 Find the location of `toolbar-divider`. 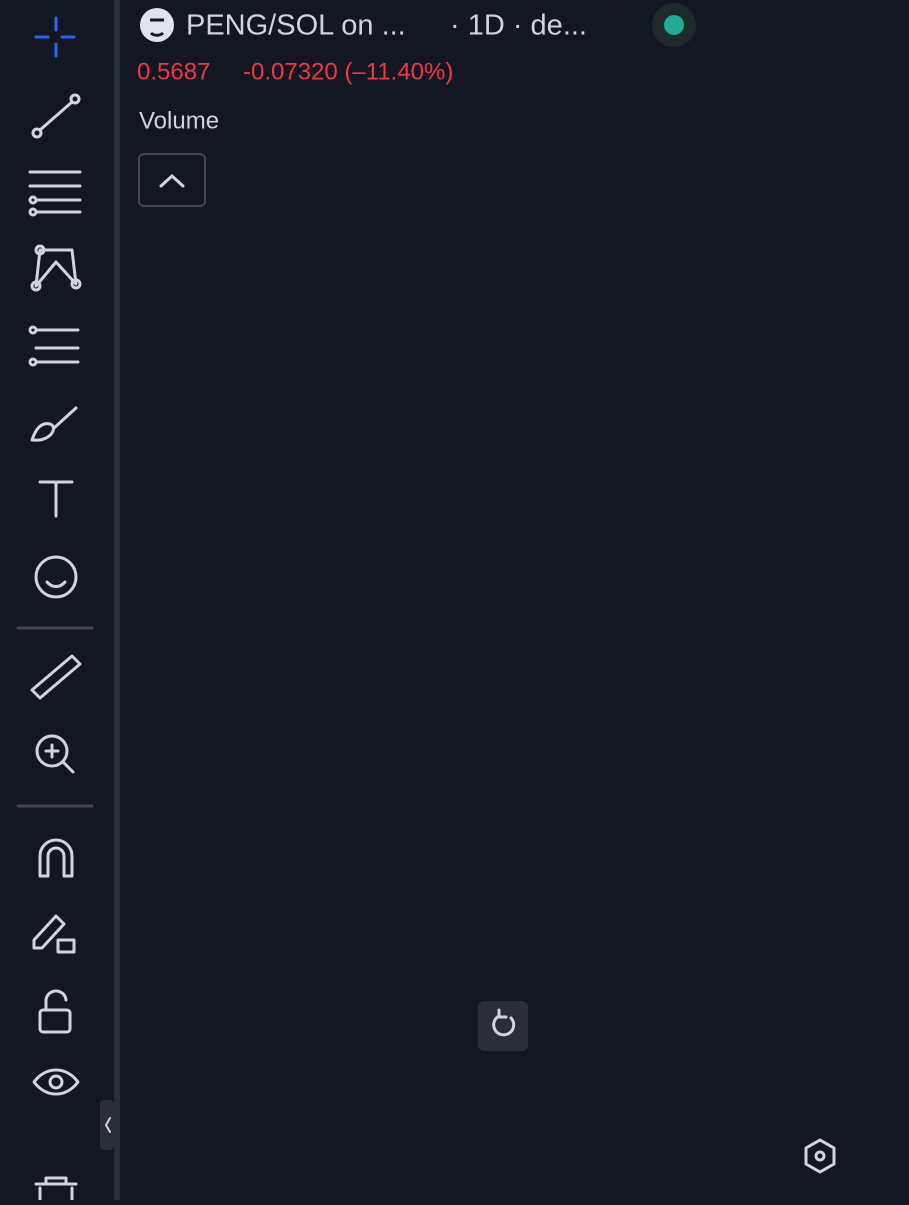

toolbar-divider is located at coordinates (117, 600).